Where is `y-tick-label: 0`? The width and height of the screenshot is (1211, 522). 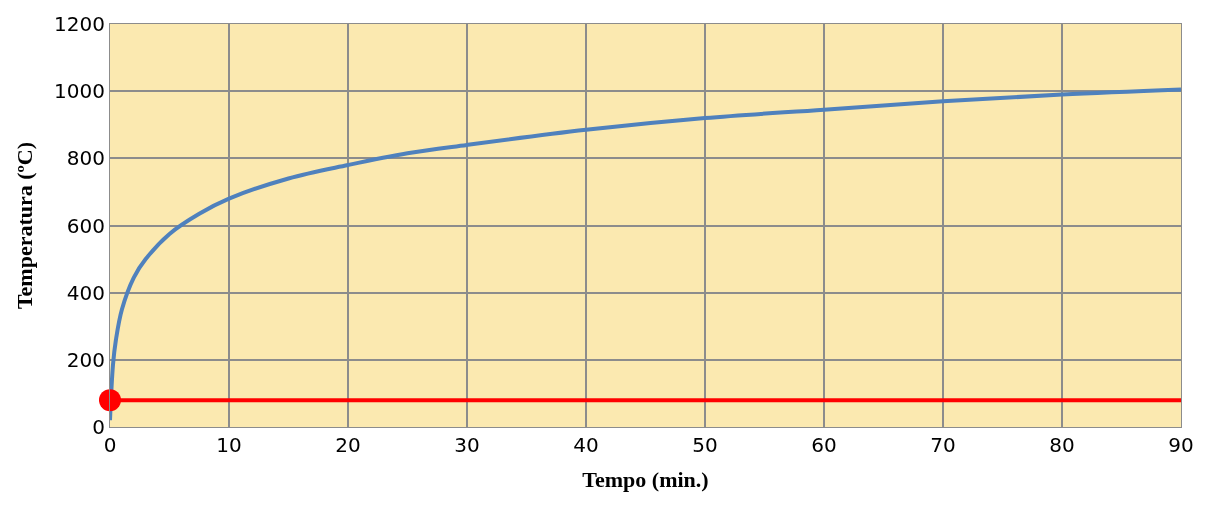 y-tick-label: 0 is located at coordinates (98, 427).